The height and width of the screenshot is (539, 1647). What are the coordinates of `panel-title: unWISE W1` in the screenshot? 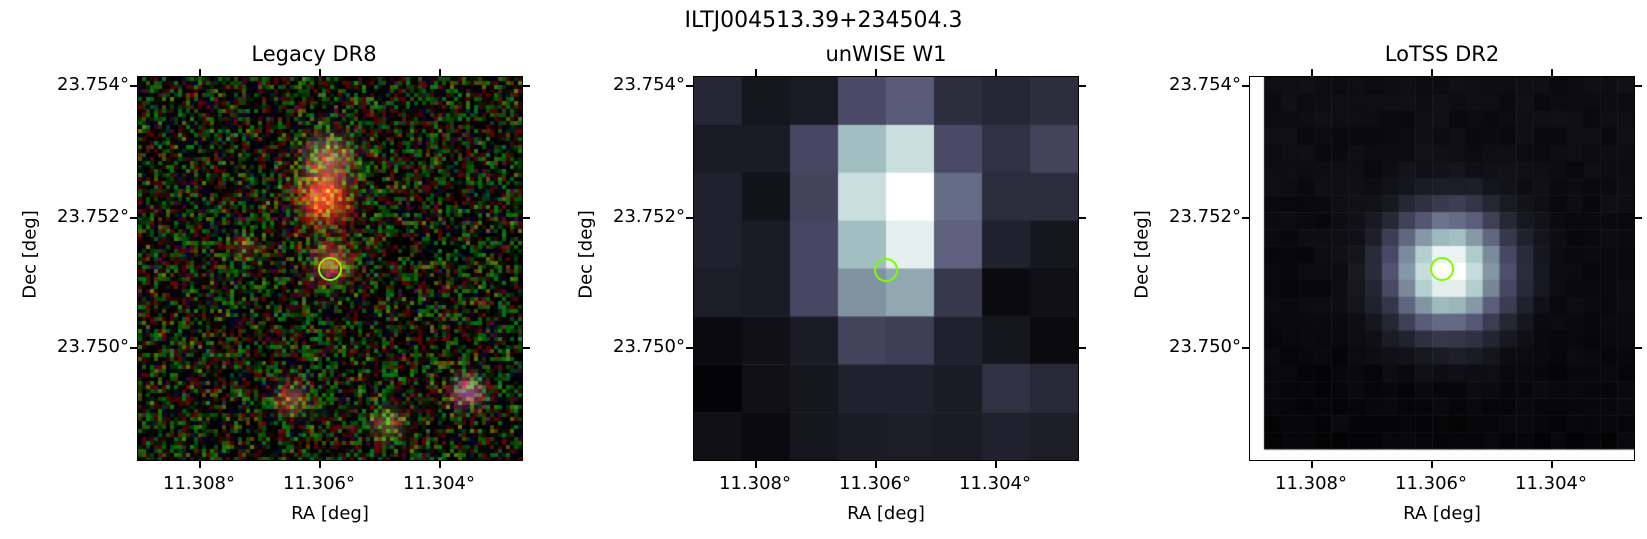 It's located at (886, 54).